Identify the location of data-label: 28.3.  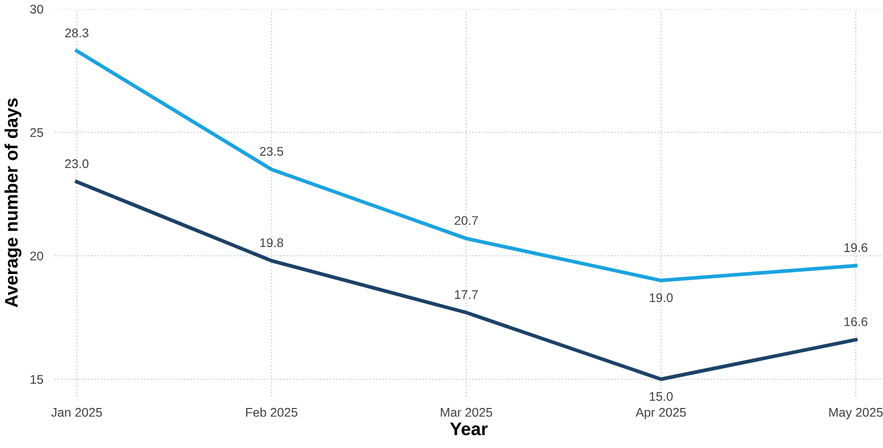
(76, 33).